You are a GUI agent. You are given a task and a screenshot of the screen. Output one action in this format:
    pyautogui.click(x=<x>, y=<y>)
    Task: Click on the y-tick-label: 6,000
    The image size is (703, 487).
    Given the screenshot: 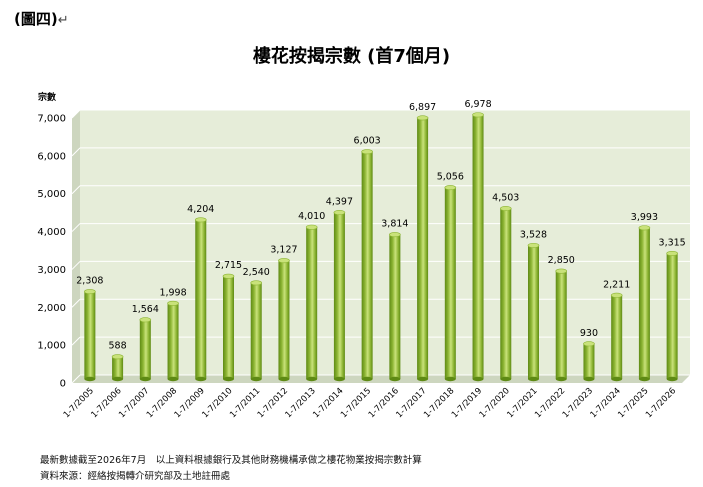 What is the action you would take?
    pyautogui.click(x=51, y=156)
    